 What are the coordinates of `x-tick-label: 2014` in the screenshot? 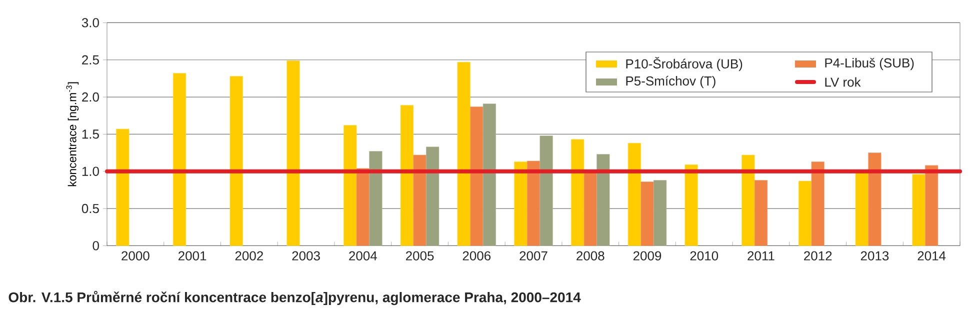 It's located at (932, 255).